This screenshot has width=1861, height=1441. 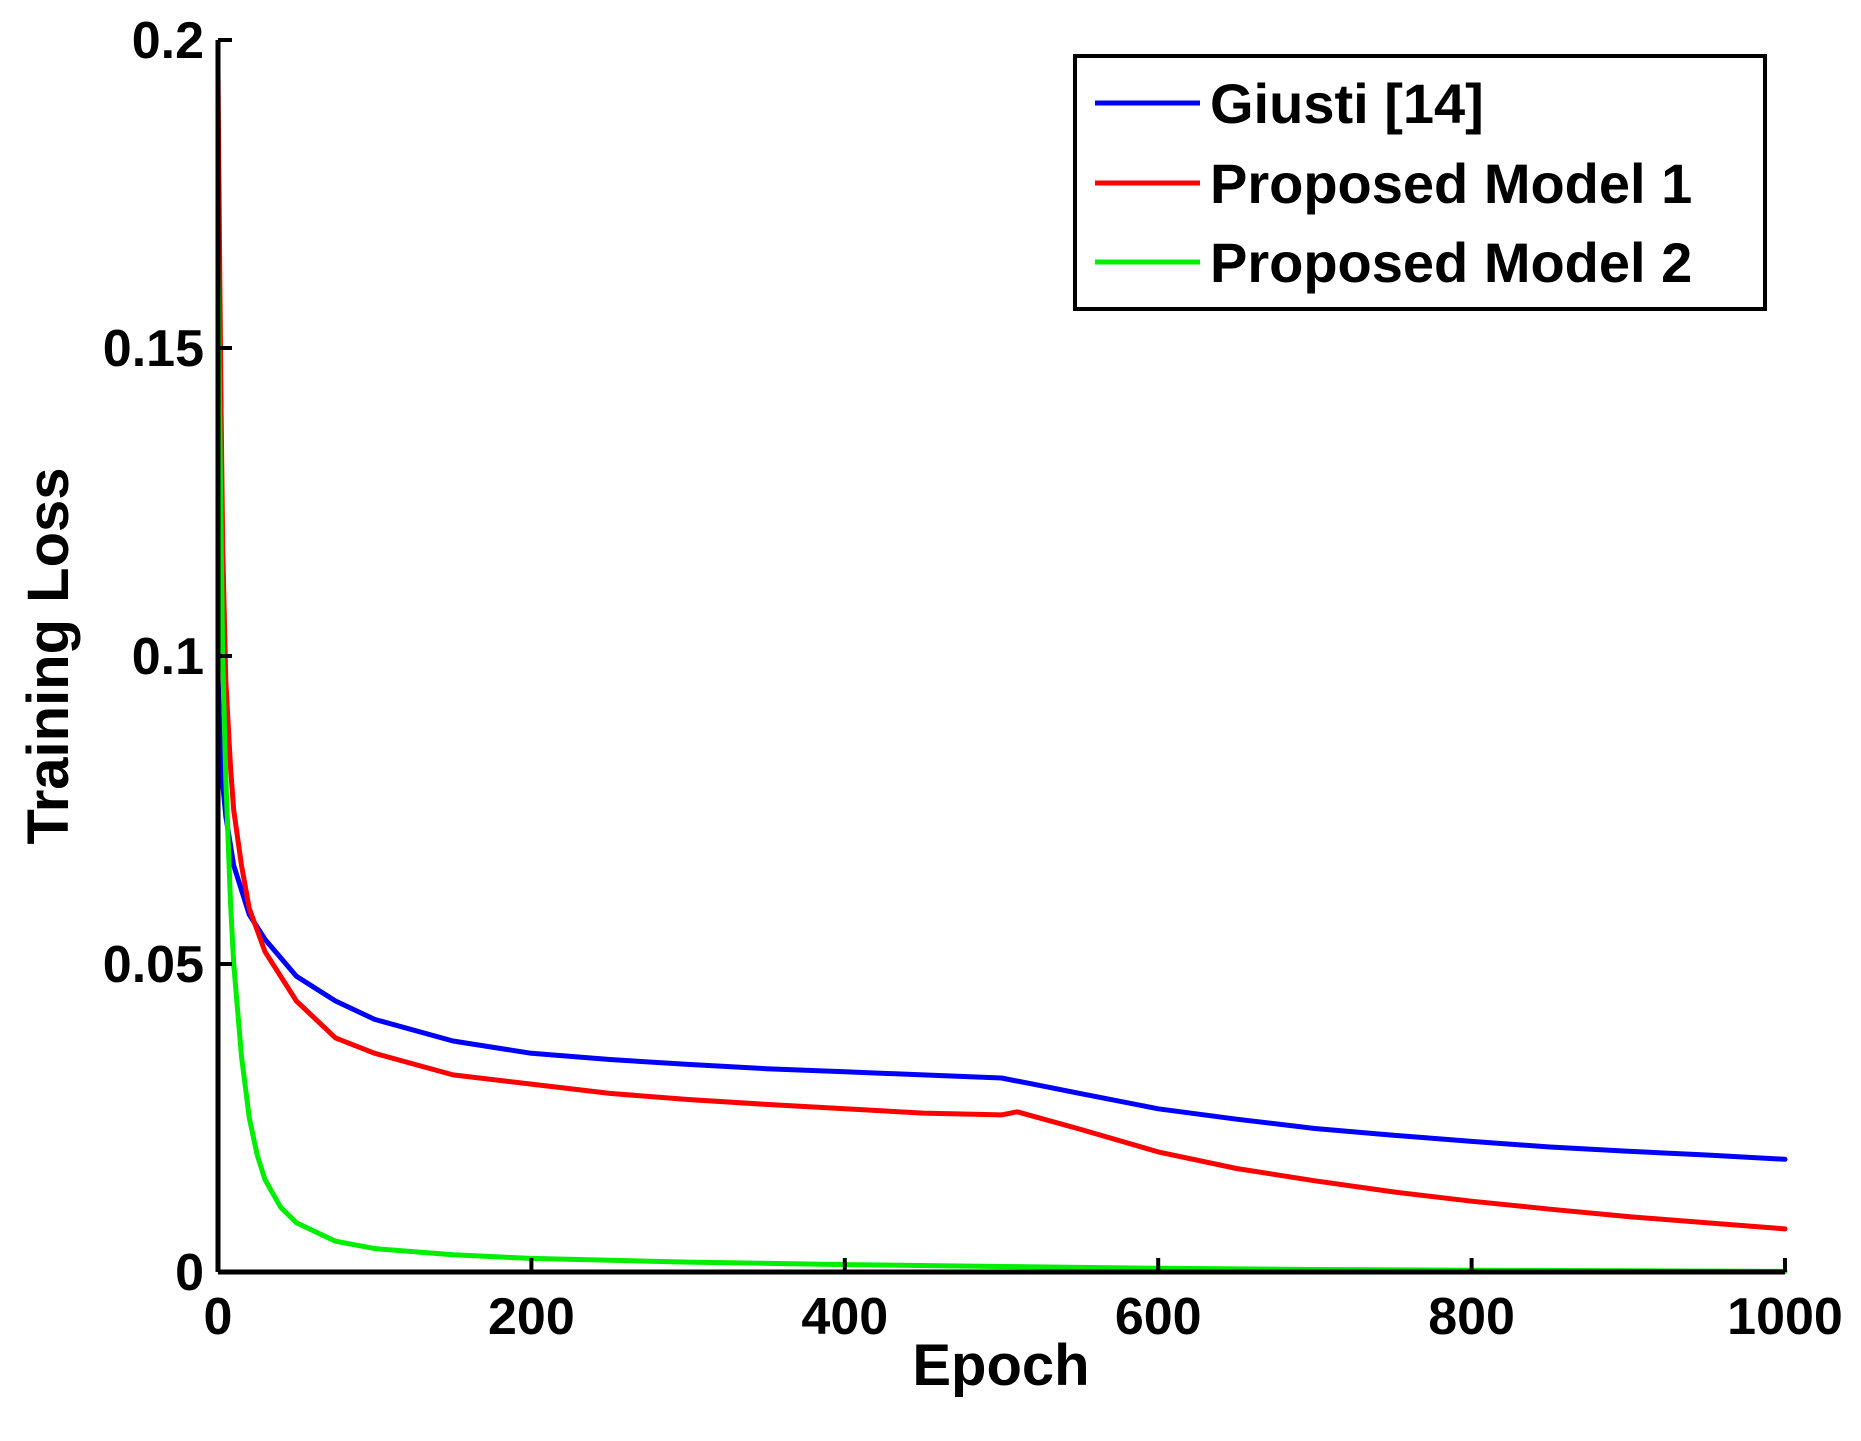 I want to click on x-tick-label: 800, so click(x=1471, y=1317).